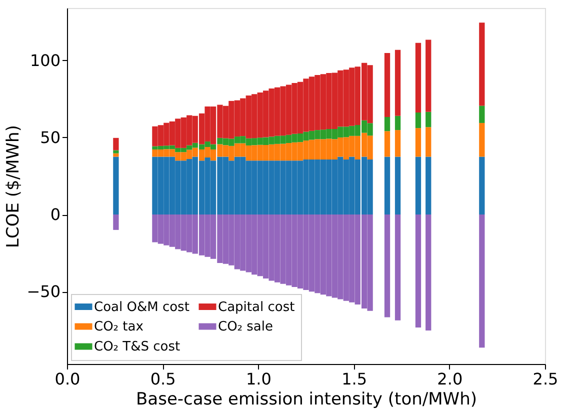  Describe the element at coordinates (450, 379) in the screenshot. I see `x-tick-label: 2.0` at that location.